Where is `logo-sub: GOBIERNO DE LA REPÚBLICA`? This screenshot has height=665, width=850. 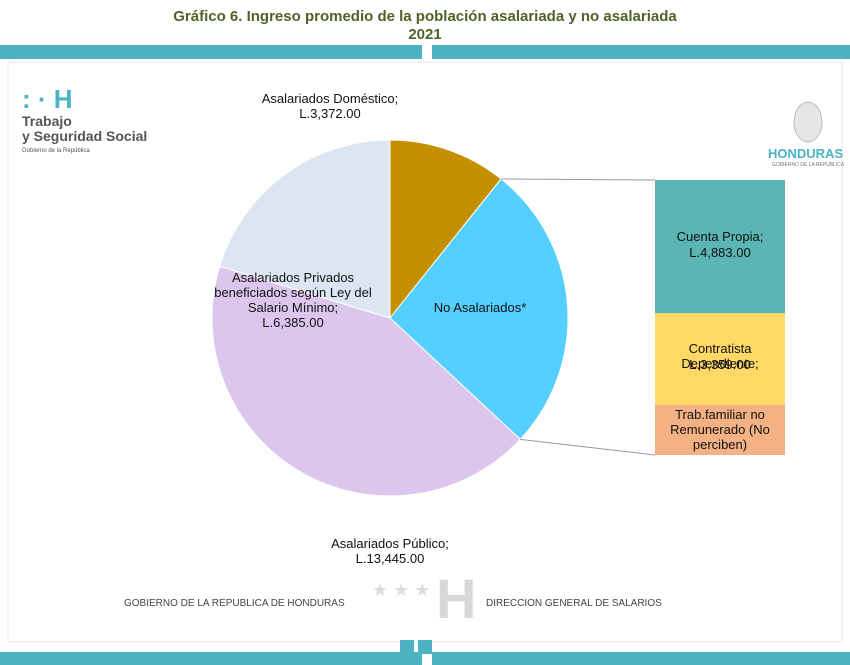
logo-sub: GOBIERNO DE LA REPÚBLICA is located at coordinates (808, 165).